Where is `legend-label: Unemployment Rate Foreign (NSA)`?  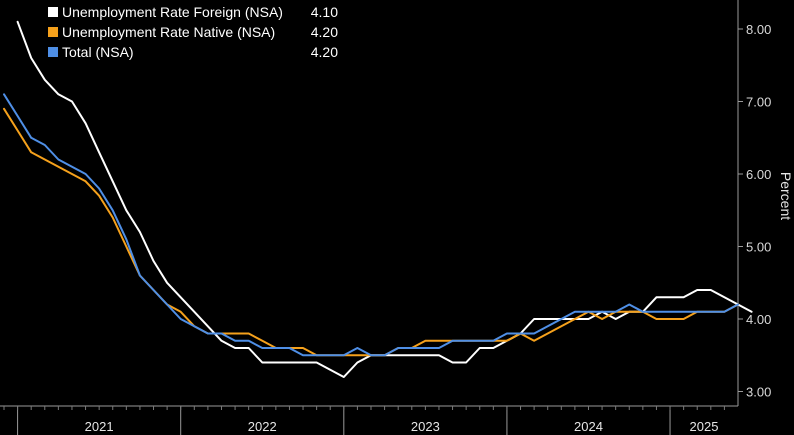
legend-label: Unemployment Rate Foreign (NSA) is located at coordinates (172, 12).